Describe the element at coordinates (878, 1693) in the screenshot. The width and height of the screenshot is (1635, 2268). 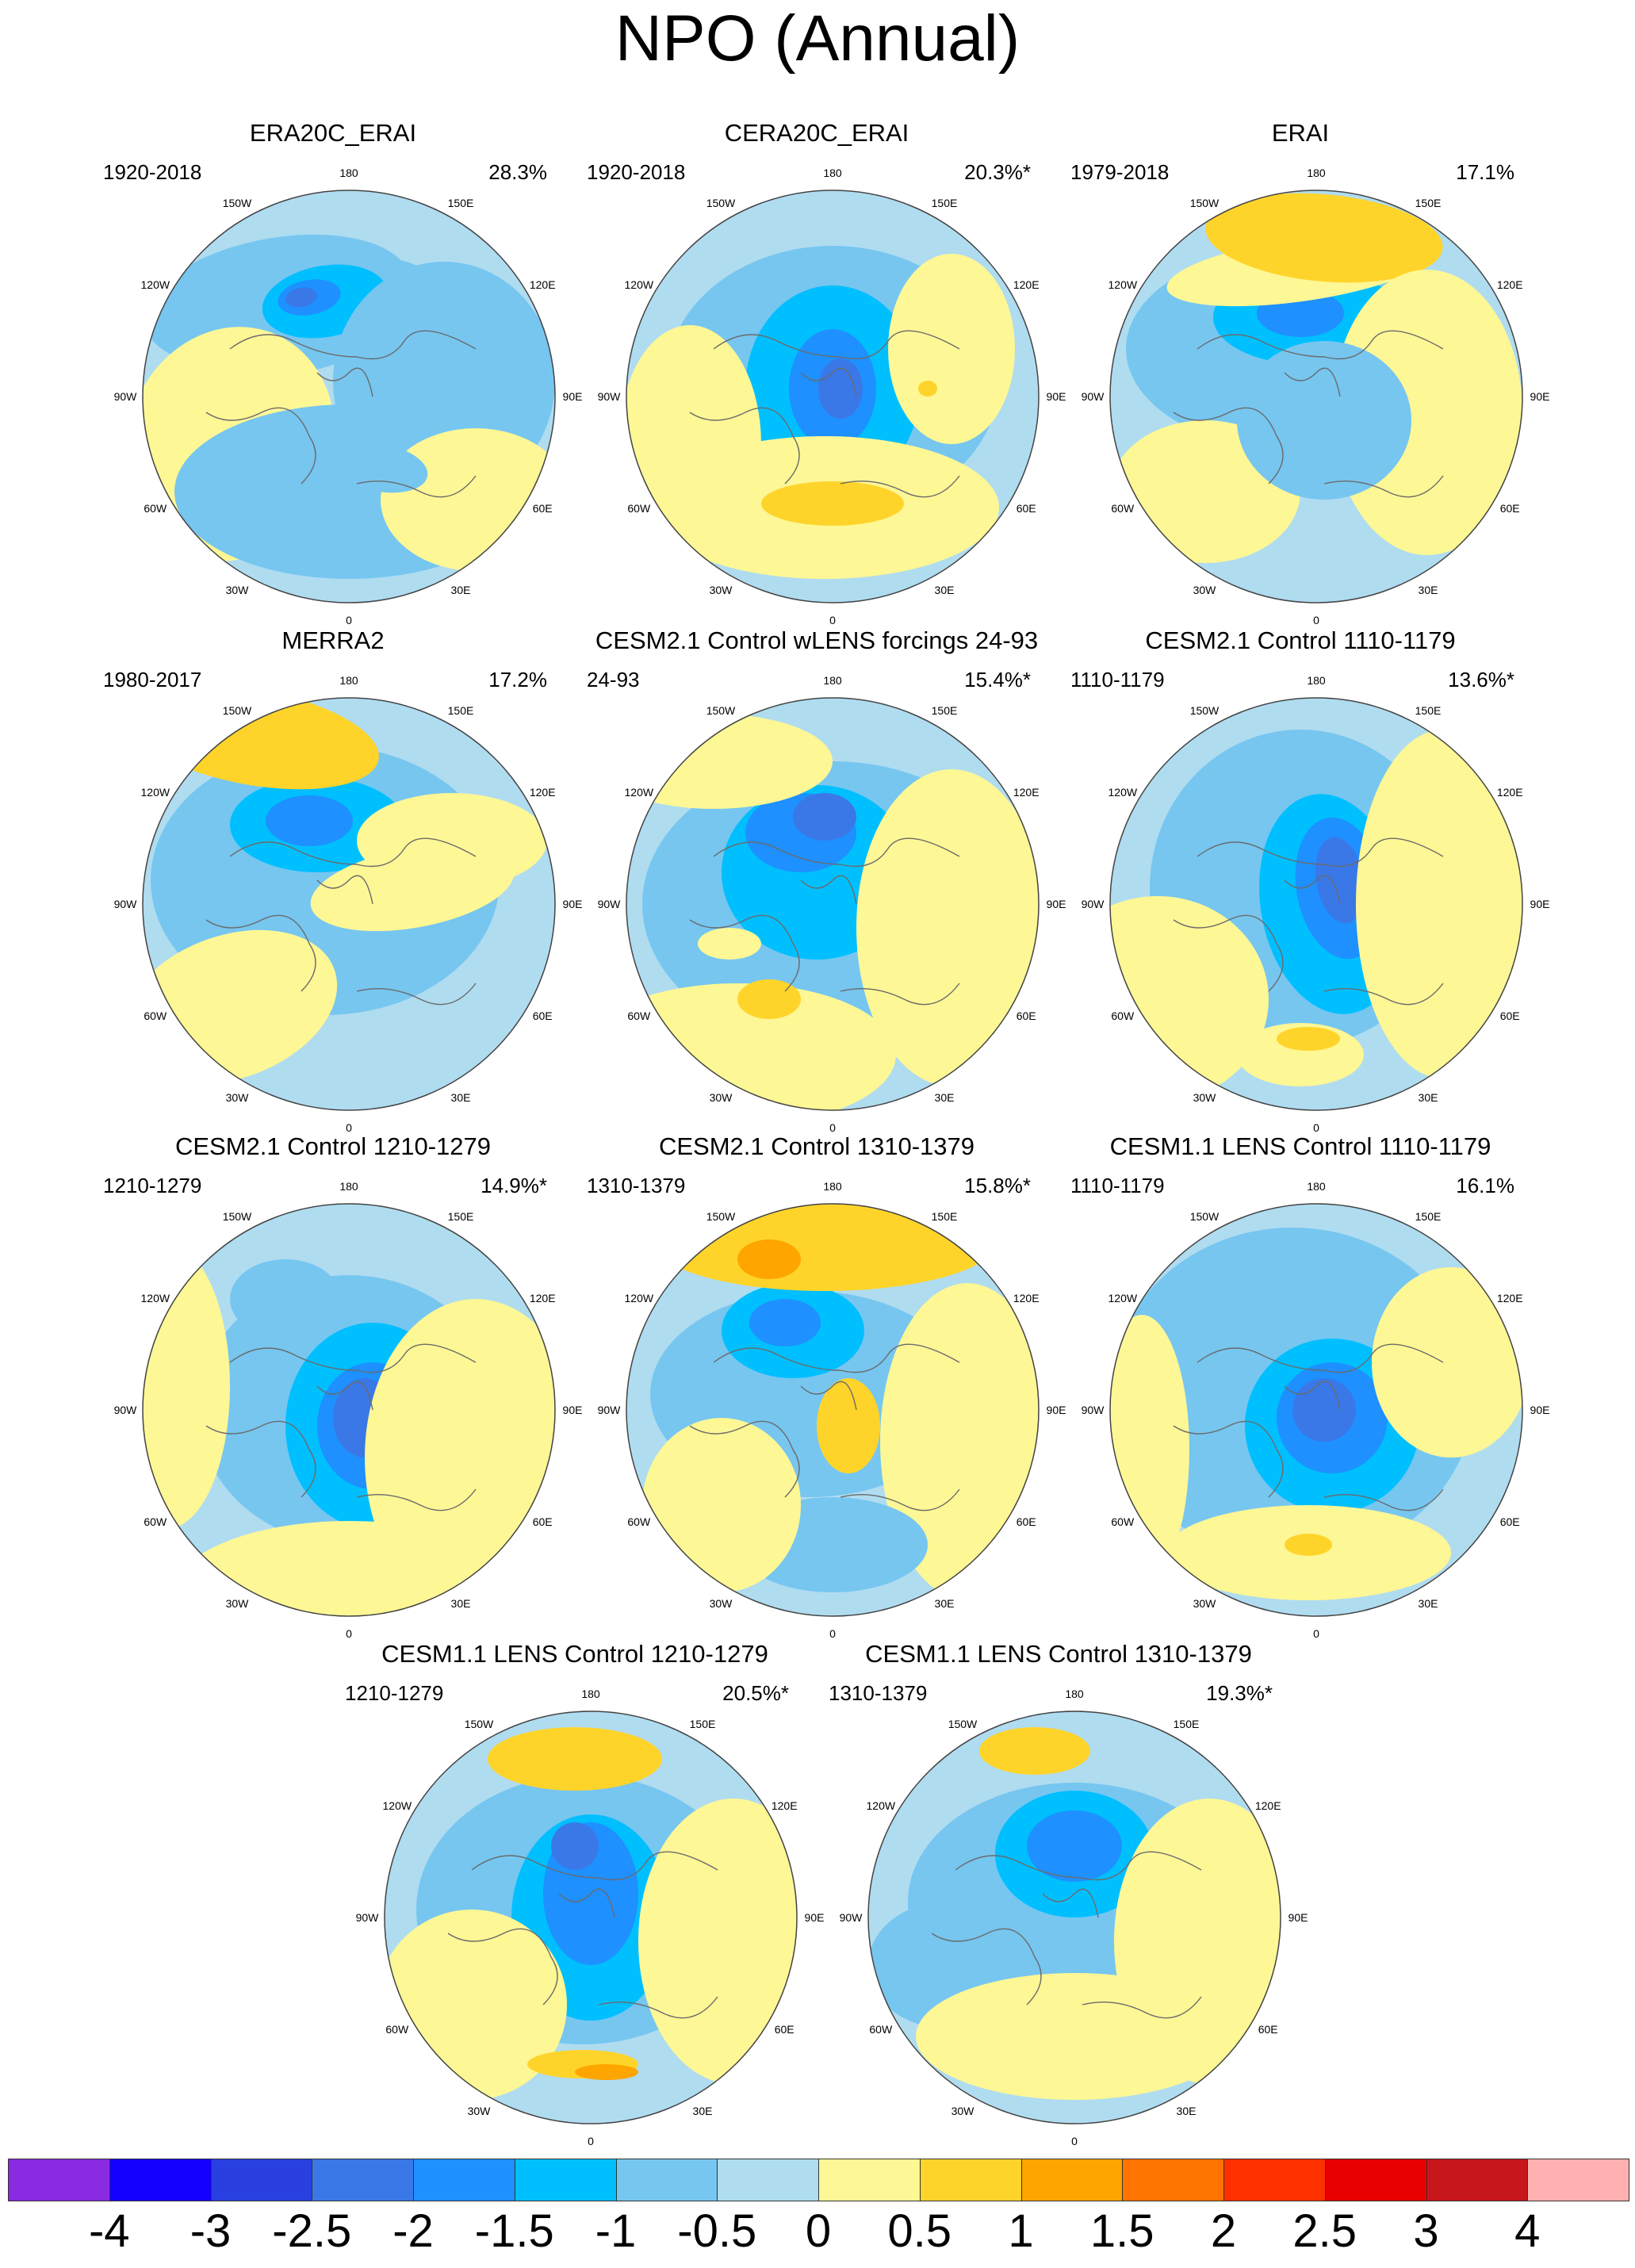
I see `panel-period: 1310-1379` at that location.